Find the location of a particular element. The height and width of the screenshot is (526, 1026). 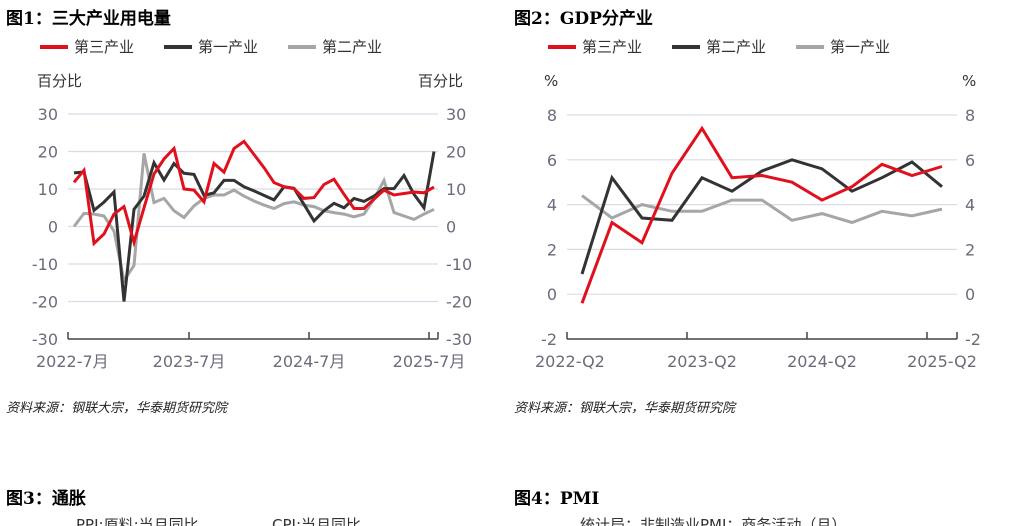

x-tick-label: 2025-7月 is located at coordinates (429, 361).